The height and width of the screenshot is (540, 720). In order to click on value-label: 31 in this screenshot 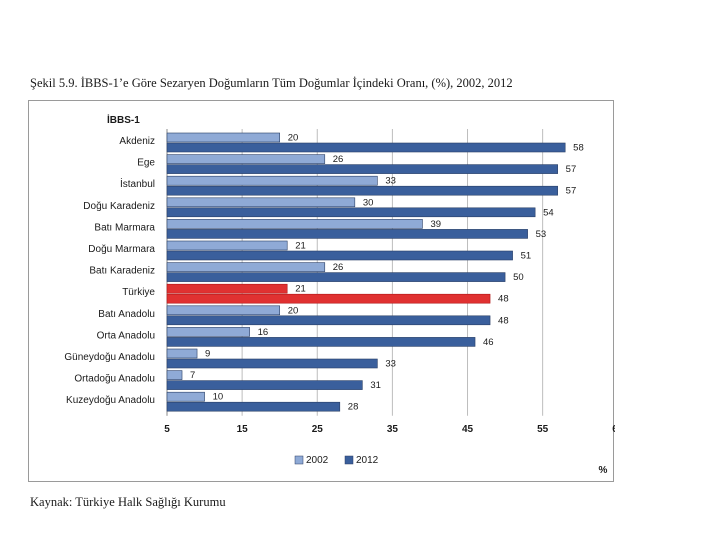, I will do `click(375, 385)`.